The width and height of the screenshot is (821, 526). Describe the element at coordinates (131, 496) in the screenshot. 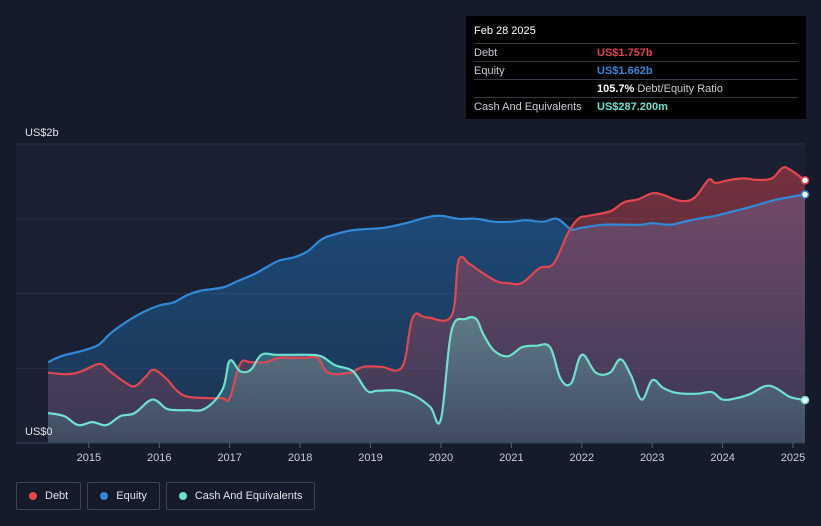

I see `legend-label-equity: Equity` at that location.